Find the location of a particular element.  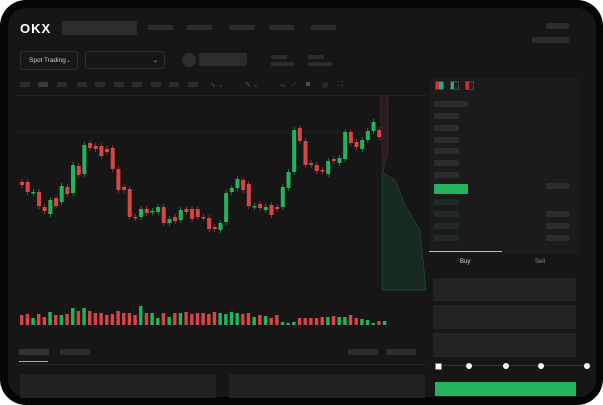

market-selector: Spot Trading ⌄ is located at coordinates (49, 60).